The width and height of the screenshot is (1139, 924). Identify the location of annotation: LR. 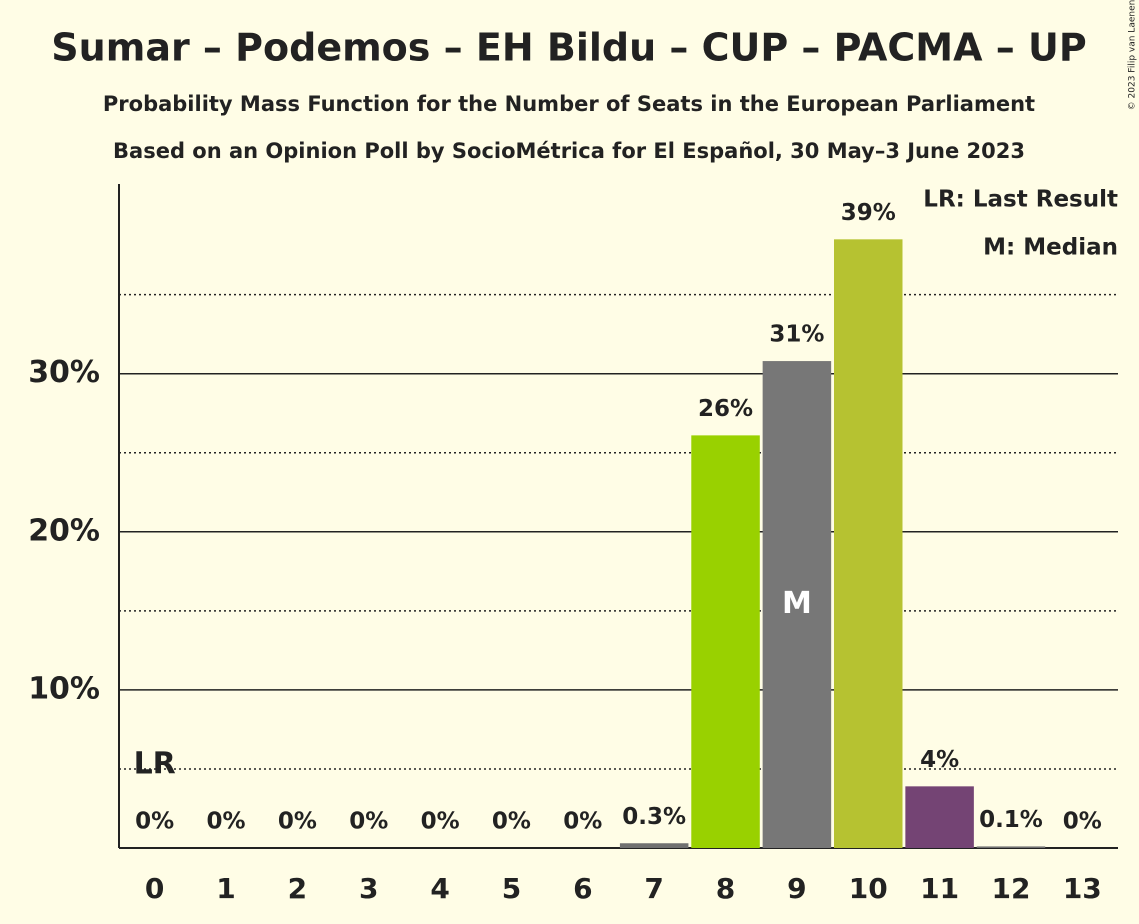
(155, 764).